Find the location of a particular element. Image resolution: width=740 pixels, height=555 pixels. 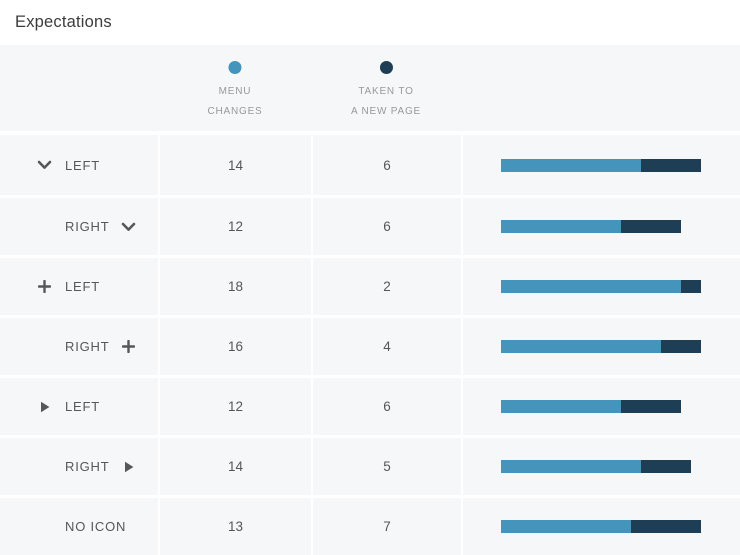

new-page-value: 5 is located at coordinates (386, 466).